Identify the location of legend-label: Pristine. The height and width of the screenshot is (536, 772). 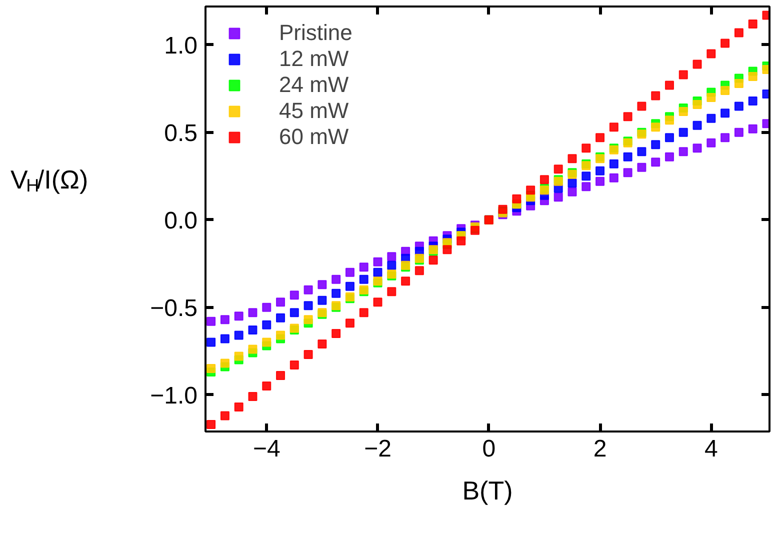
(315, 33).